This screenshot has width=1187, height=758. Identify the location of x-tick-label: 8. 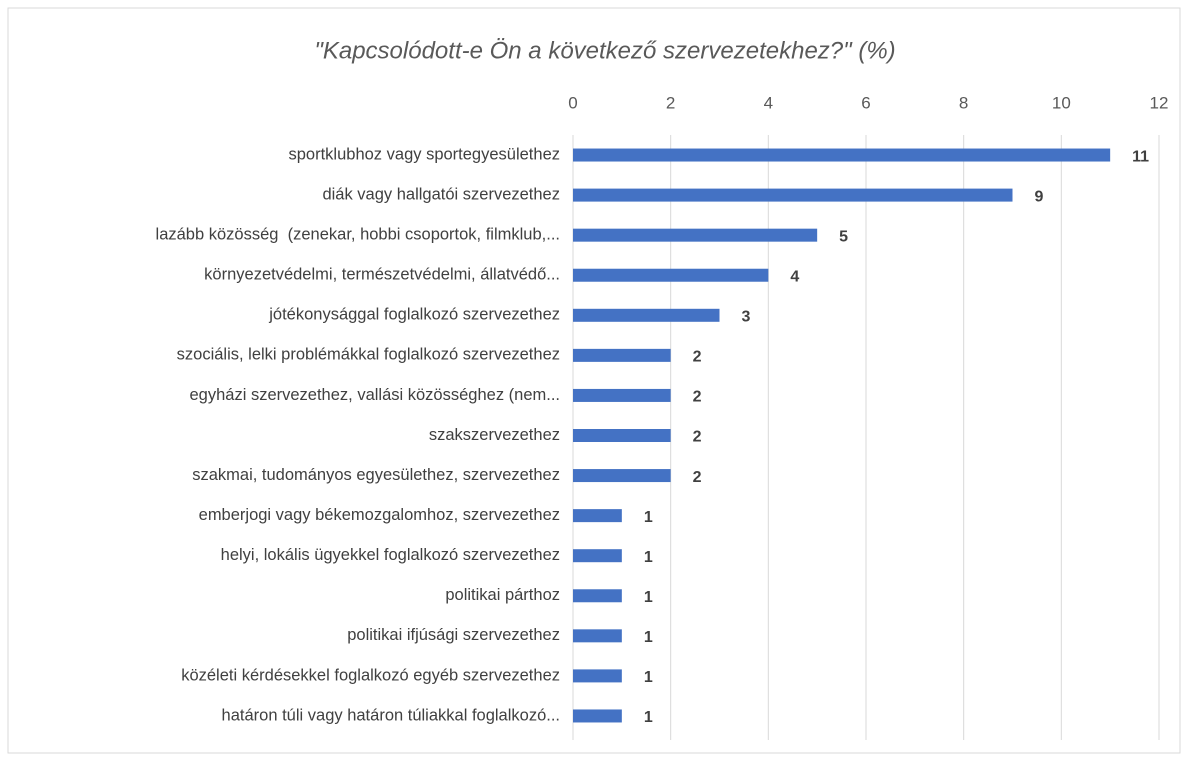
(963, 102).